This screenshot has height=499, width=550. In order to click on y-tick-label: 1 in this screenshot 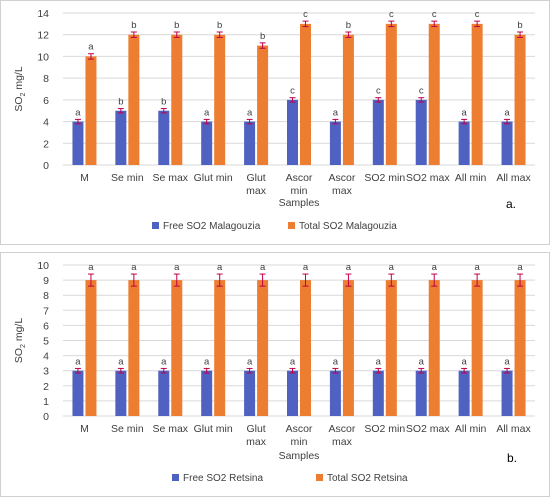, I will do `click(46, 402)`.